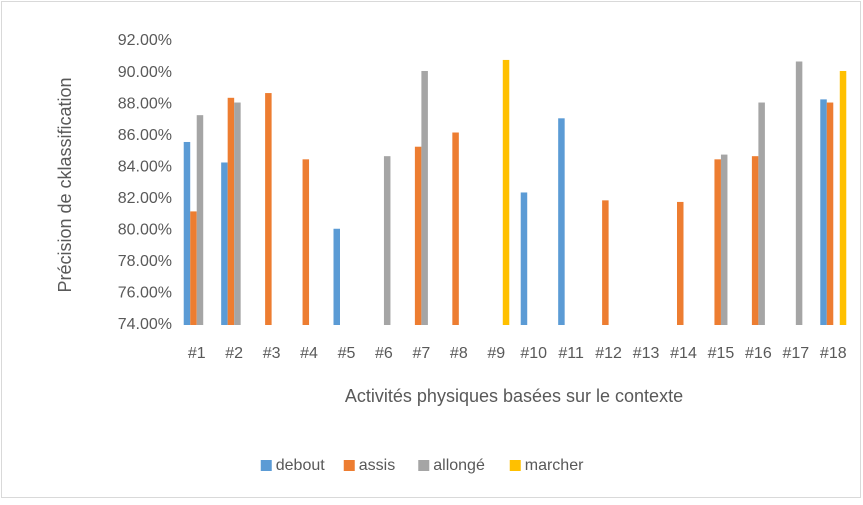  I want to click on x-tick-label: #3, so click(272, 353).